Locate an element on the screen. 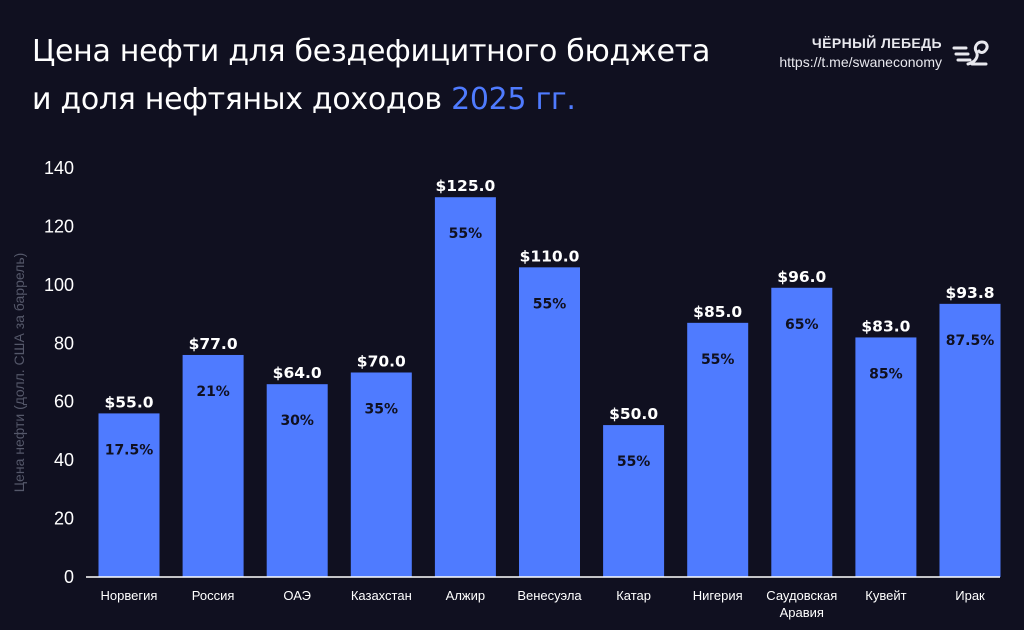 Image resolution: width=1024 pixels, height=630 pixels. bar-value-label: $55.0 is located at coordinates (128, 402).